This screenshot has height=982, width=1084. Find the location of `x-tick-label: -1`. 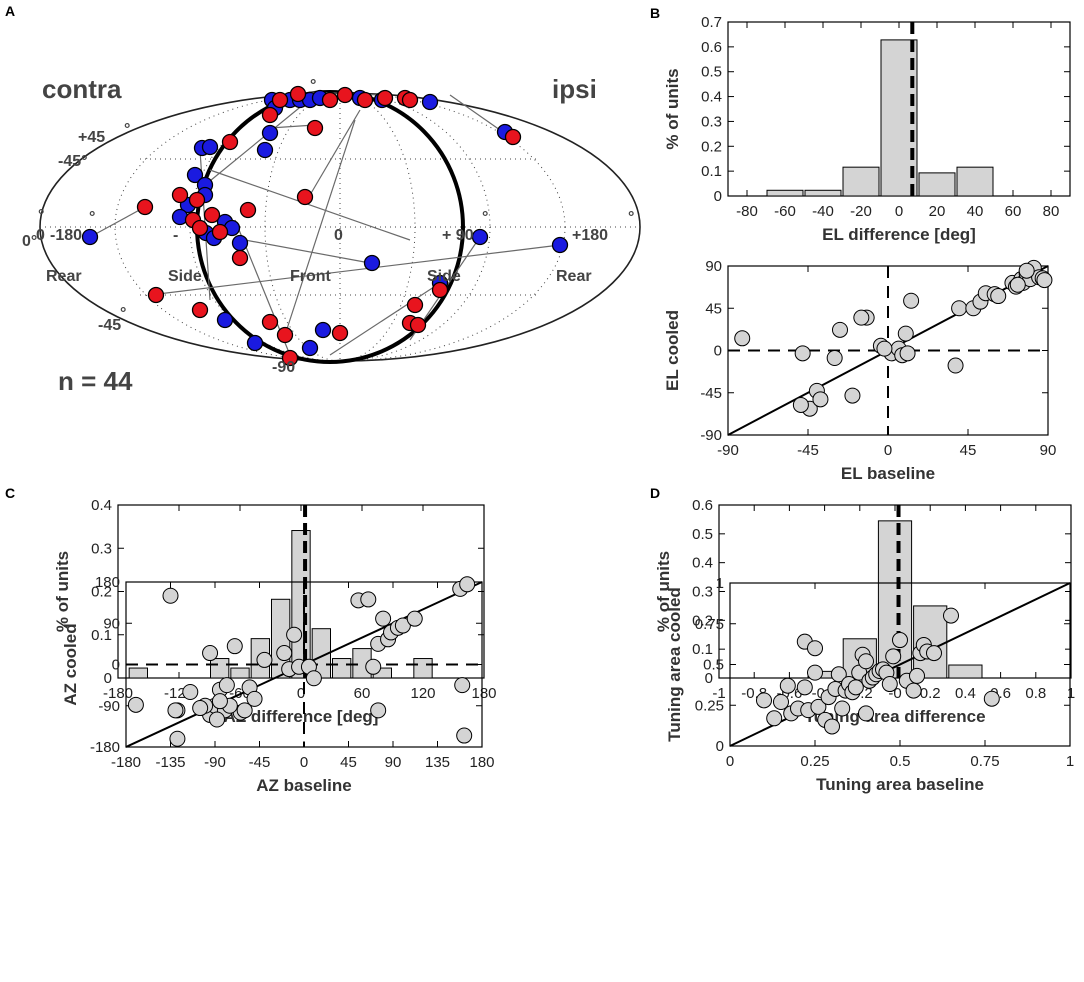

x-tick-label: -1 is located at coordinates (718, 693).